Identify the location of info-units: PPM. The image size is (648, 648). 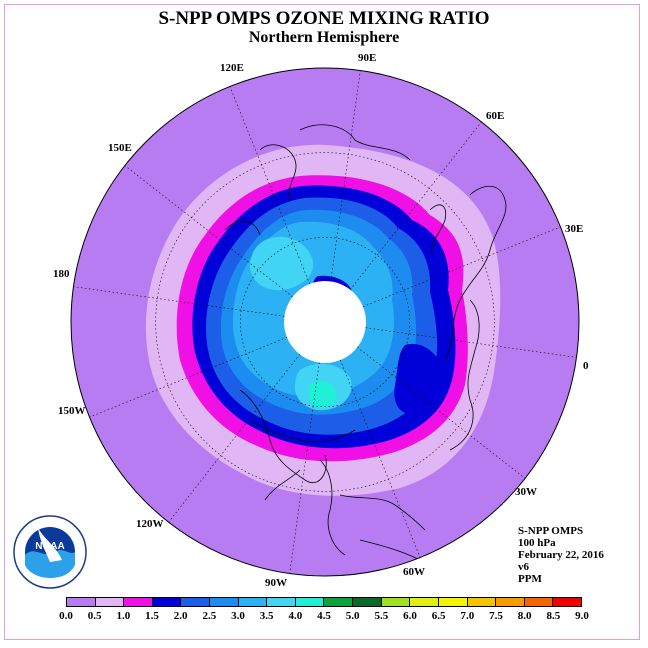
(530, 579).